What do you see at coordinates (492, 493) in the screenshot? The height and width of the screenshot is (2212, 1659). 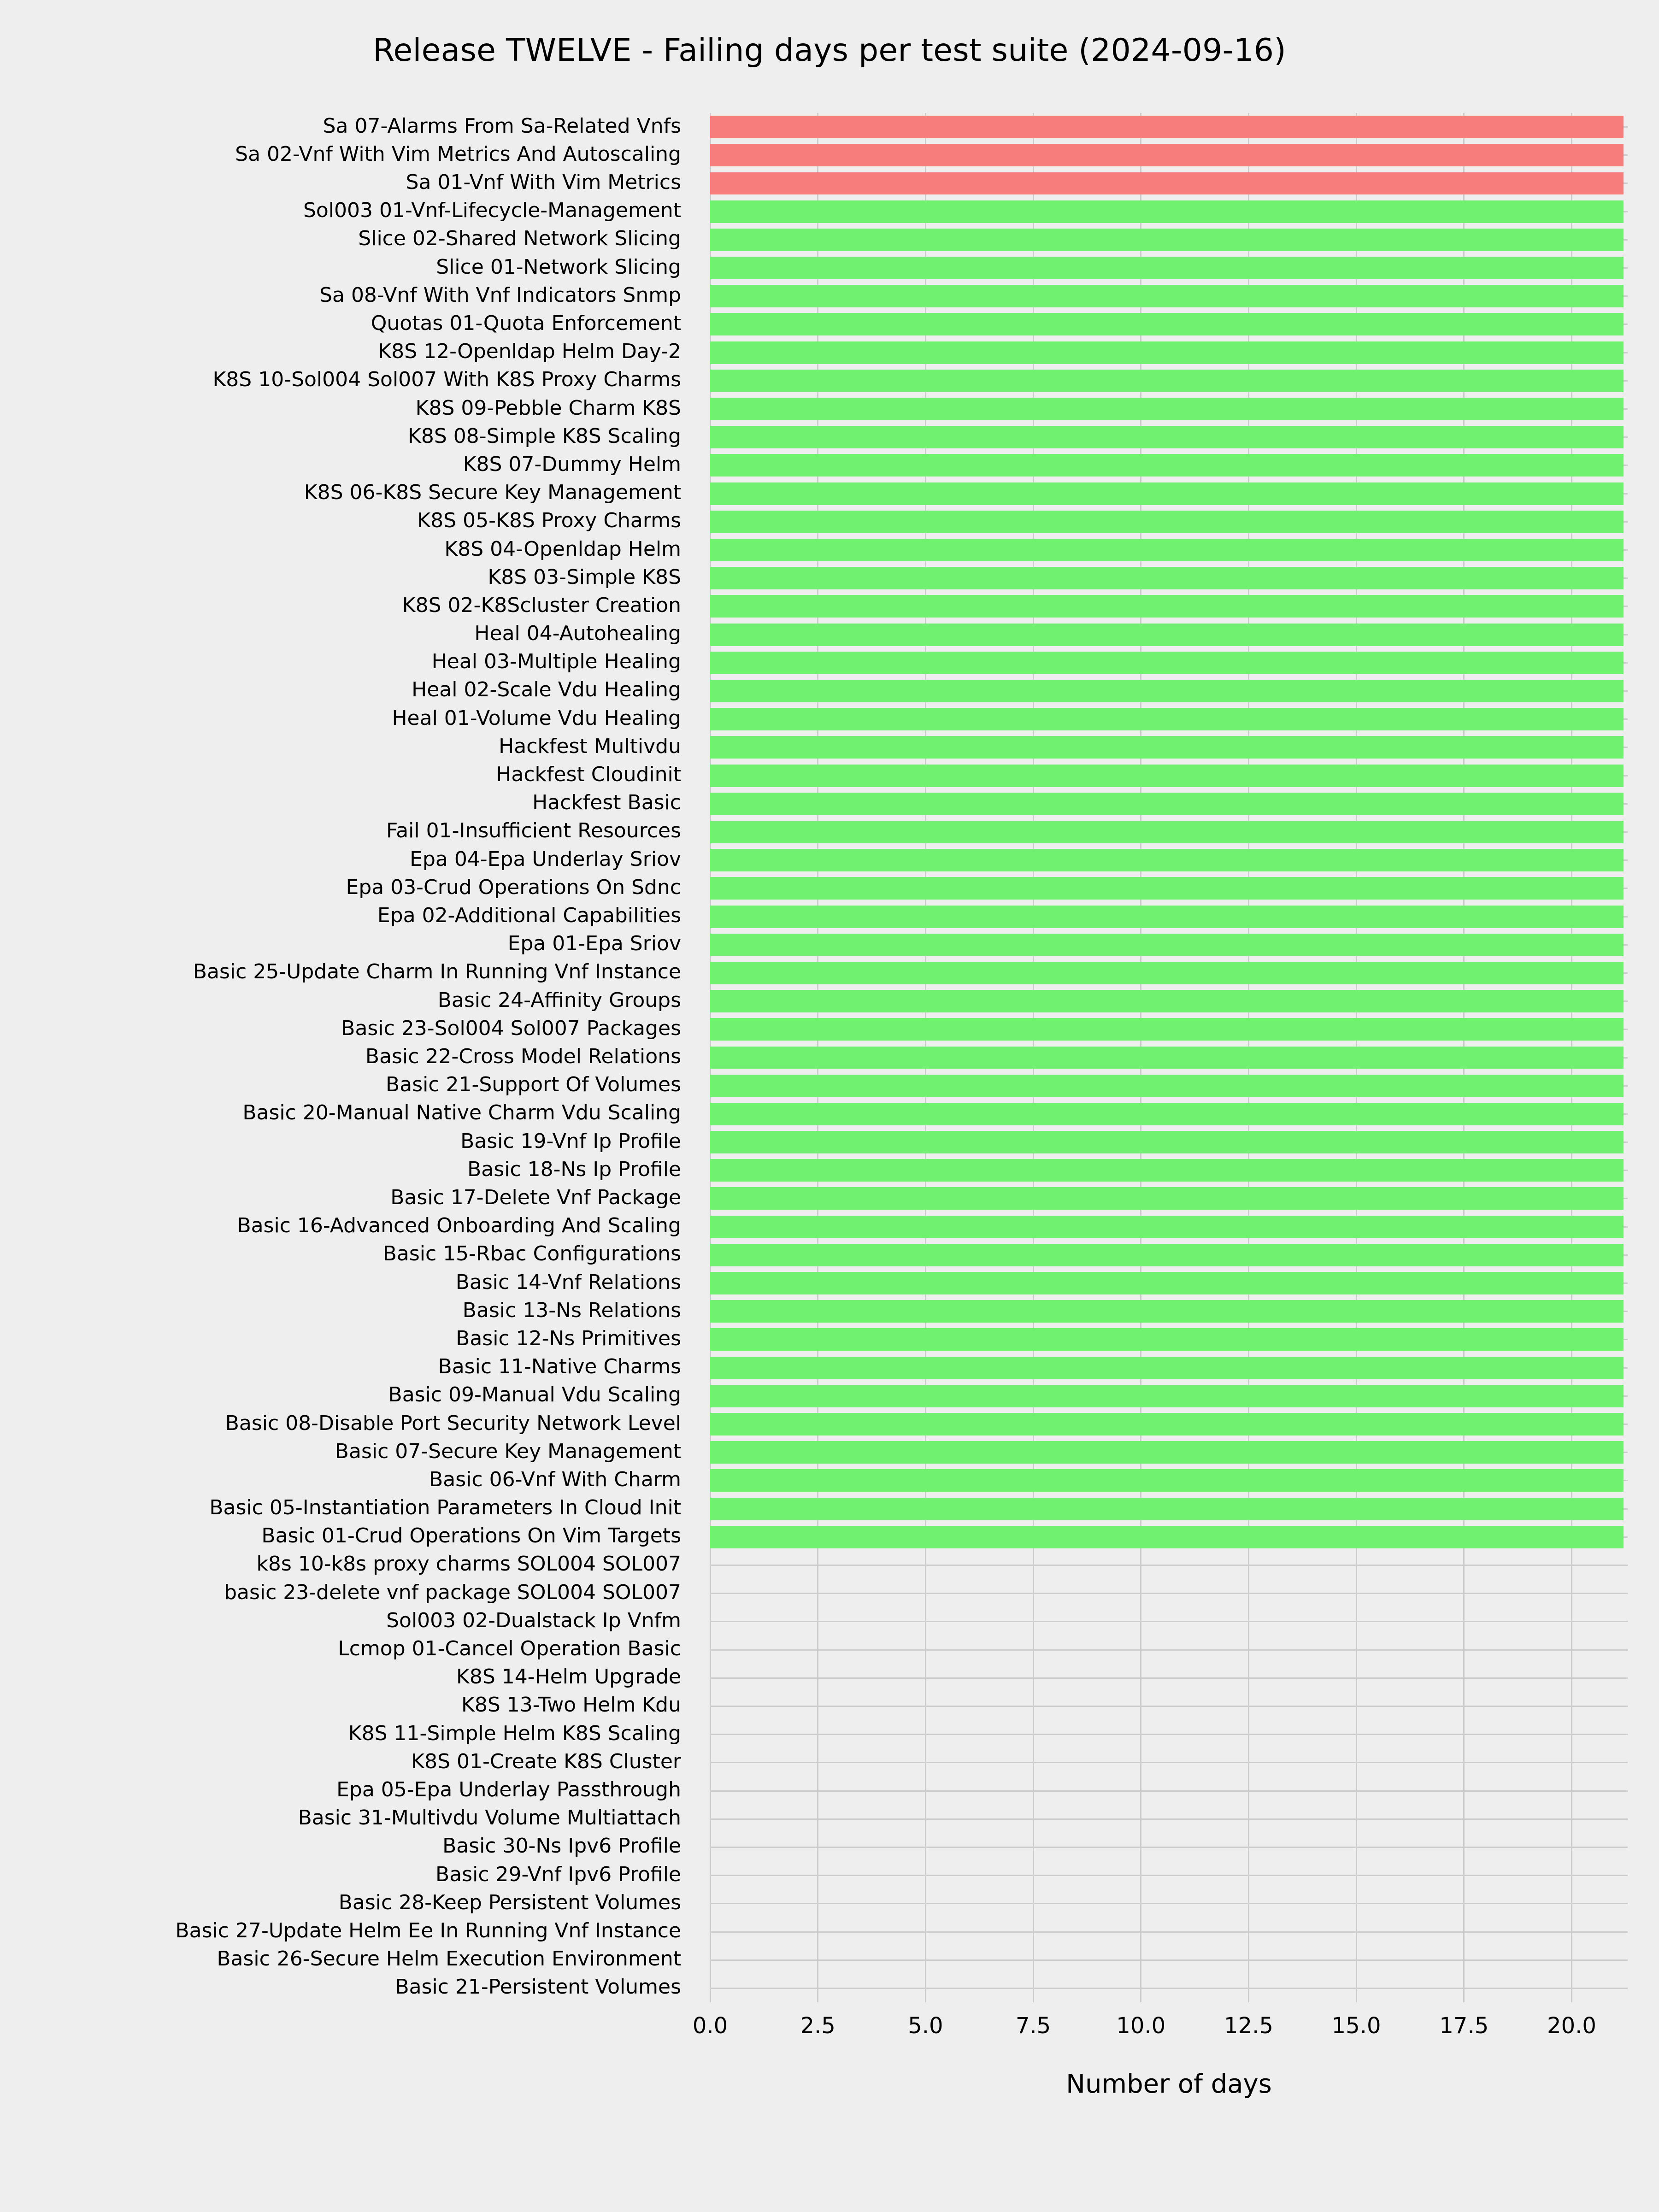 I see `y-tick-label: K8S 06-K8S Secure Key Management` at bounding box center [492, 493].